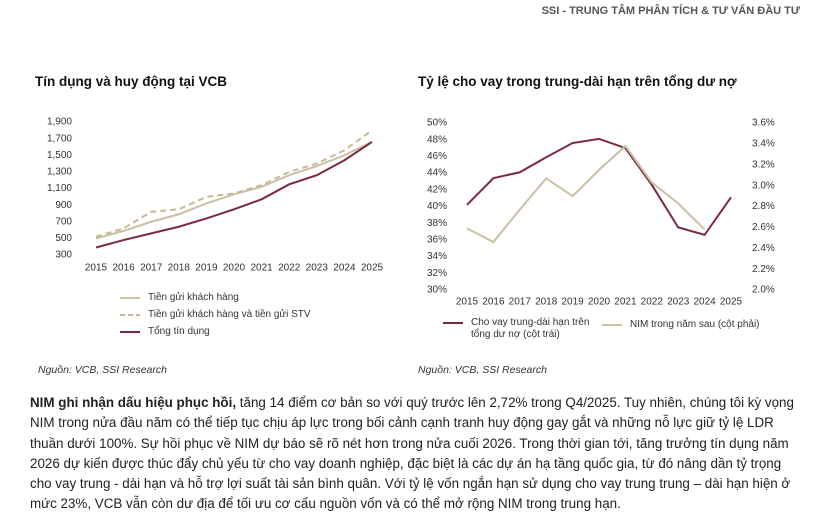 The height and width of the screenshot is (516, 816). I want to click on y-tick-label: 36%, so click(437, 240).